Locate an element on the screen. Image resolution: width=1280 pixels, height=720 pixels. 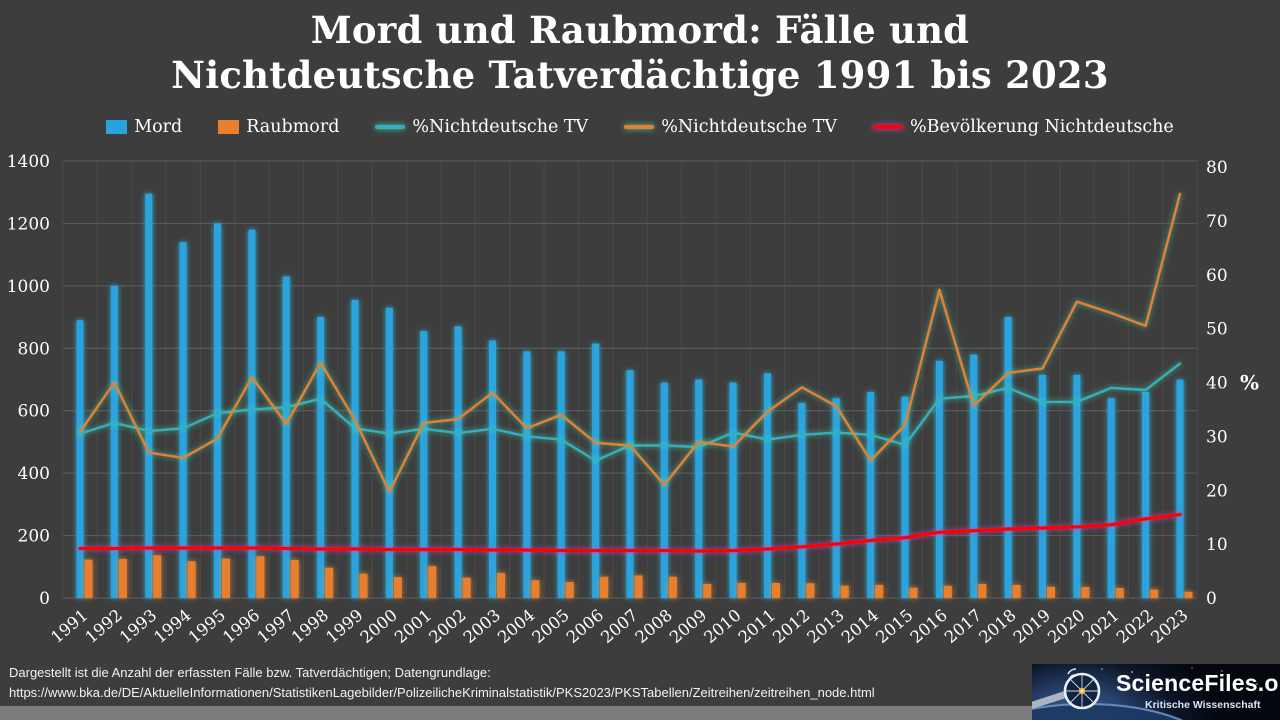
year-label-2023: 2023 is located at coordinates (1169, 627).